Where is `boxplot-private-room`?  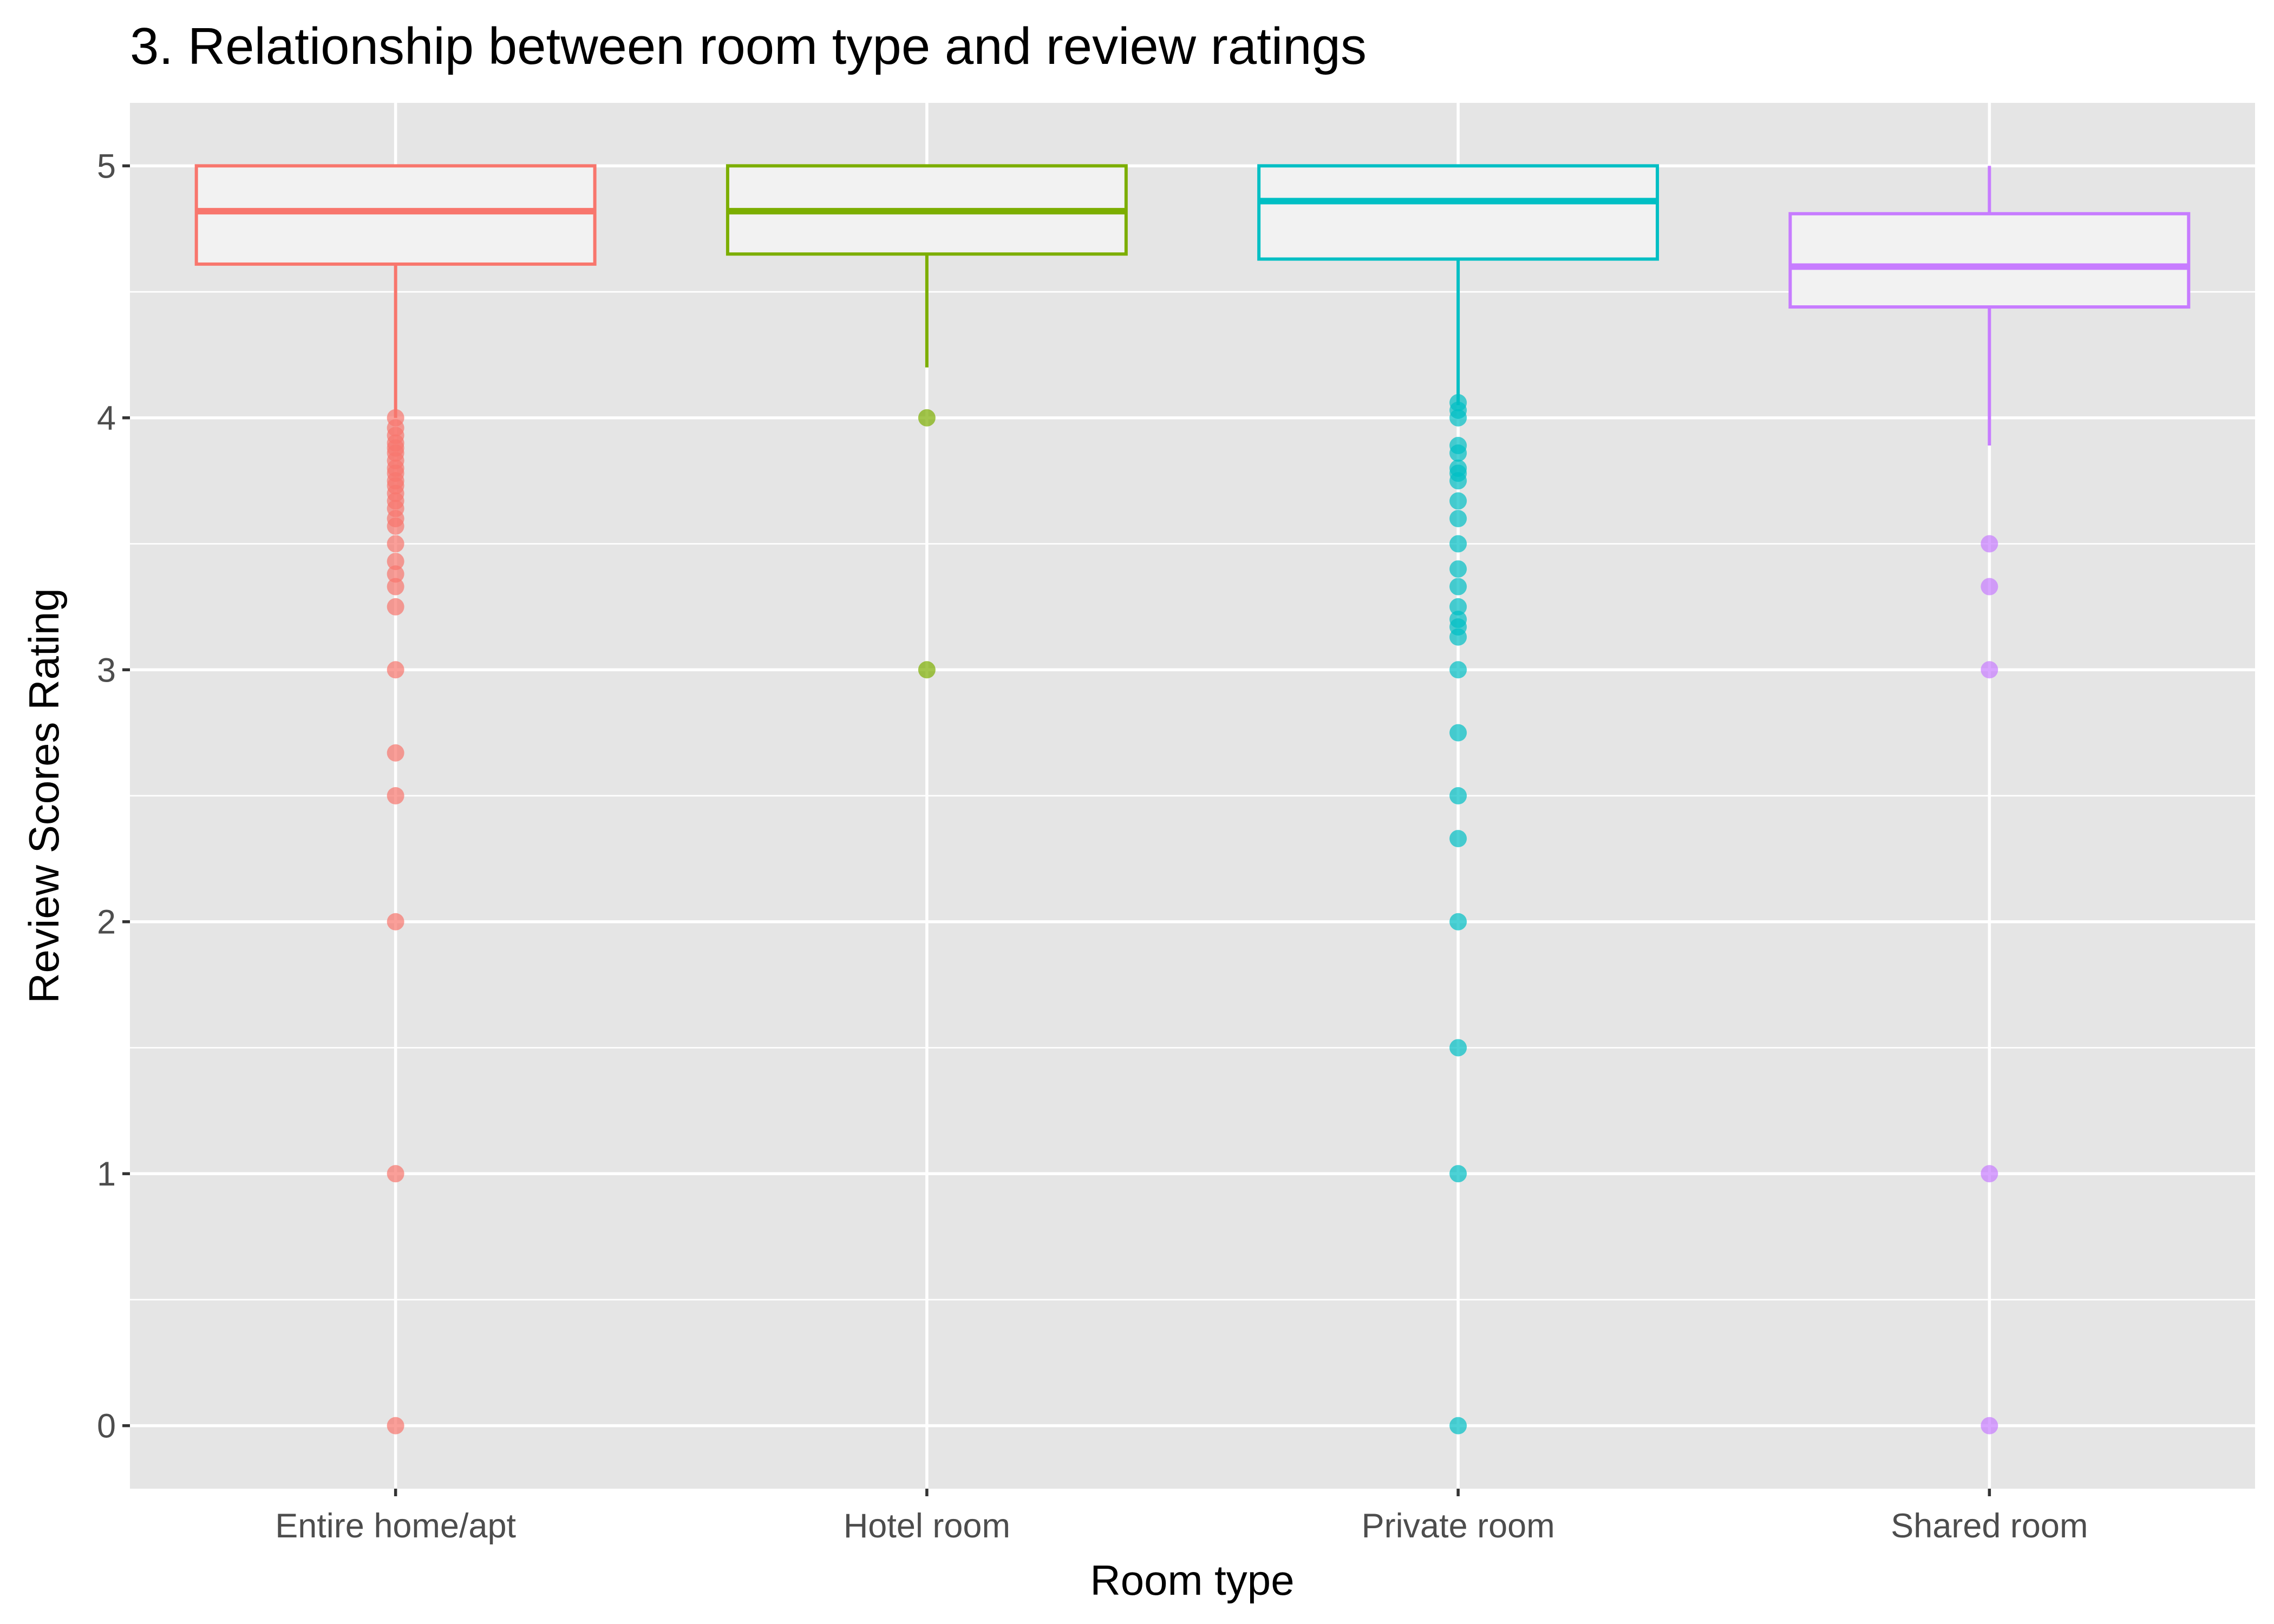
boxplot-private-room is located at coordinates (1458, 800).